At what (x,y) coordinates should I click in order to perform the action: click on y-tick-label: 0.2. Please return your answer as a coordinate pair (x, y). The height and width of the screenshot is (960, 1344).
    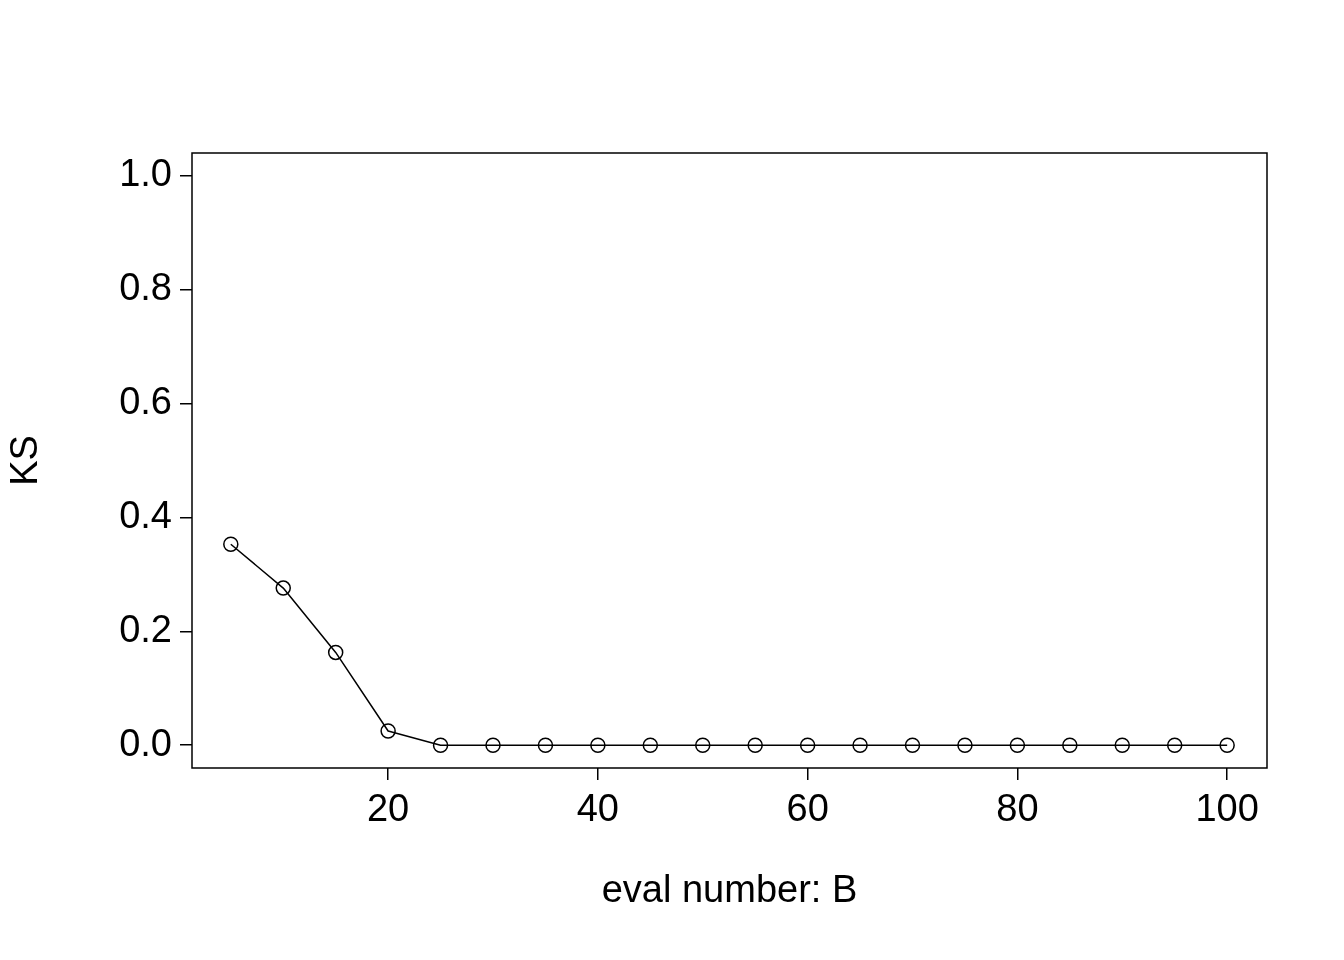
    Looking at the image, I should click on (145, 628).